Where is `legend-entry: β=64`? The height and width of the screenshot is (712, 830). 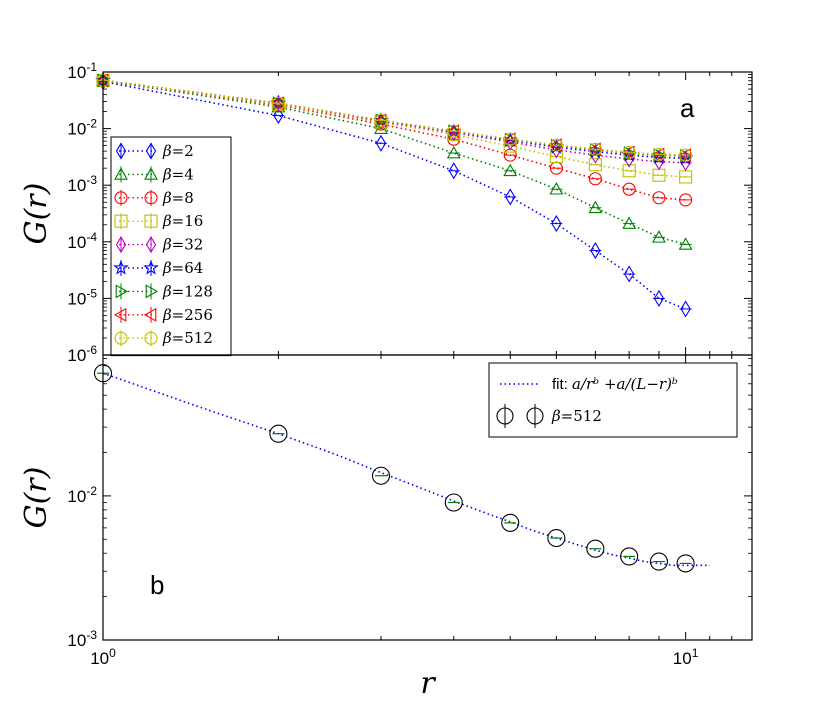 legend-entry: β=64 is located at coordinates (158, 268).